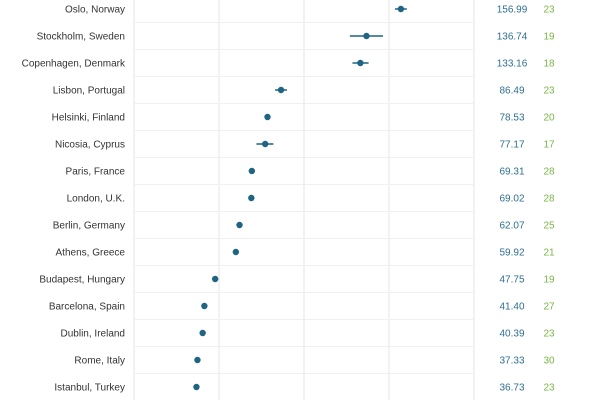 Image resolution: width=600 pixels, height=400 pixels. Describe the element at coordinates (549, 361) in the screenshot. I see `count-label: 30` at that location.